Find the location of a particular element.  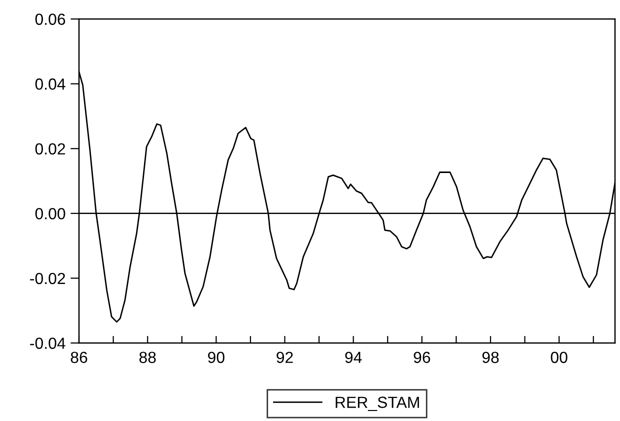

y-tick-label: -0.04 is located at coordinates (48, 343).